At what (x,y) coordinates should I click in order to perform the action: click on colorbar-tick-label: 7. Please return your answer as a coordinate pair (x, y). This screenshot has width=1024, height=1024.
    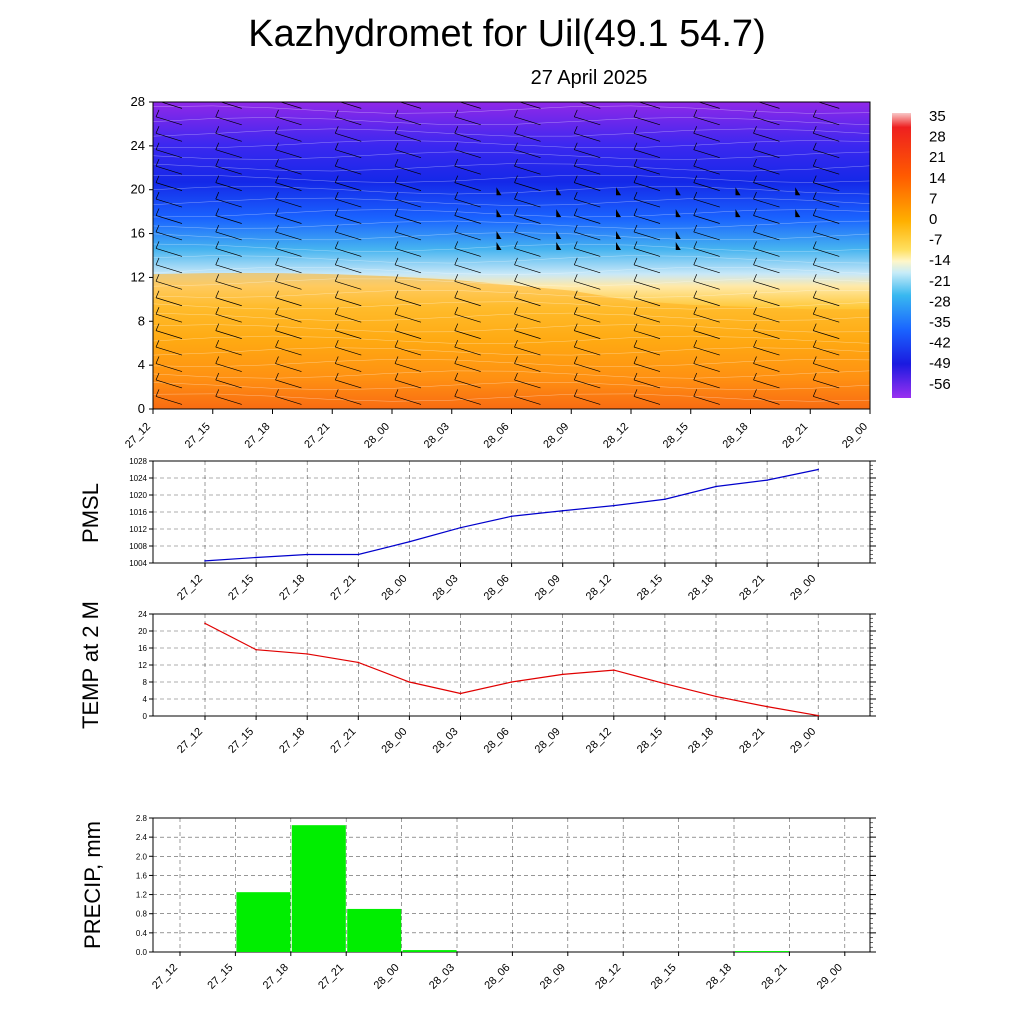
    Looking at the image, I should click on (933, 198).